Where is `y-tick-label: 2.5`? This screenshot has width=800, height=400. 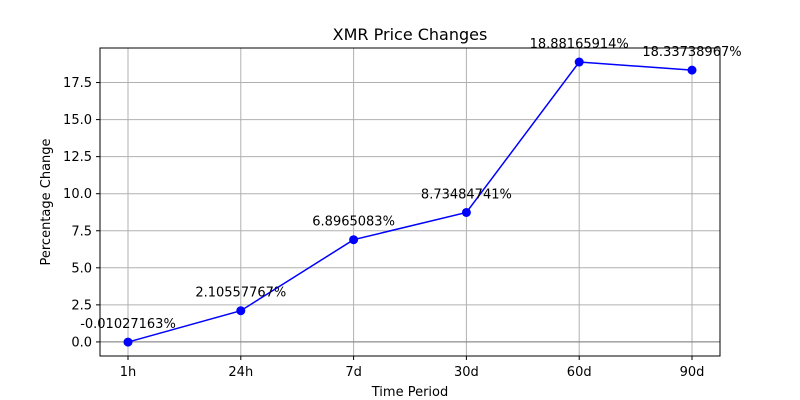
y-tick-label: 2.5 is located at coordinates (81, 305).